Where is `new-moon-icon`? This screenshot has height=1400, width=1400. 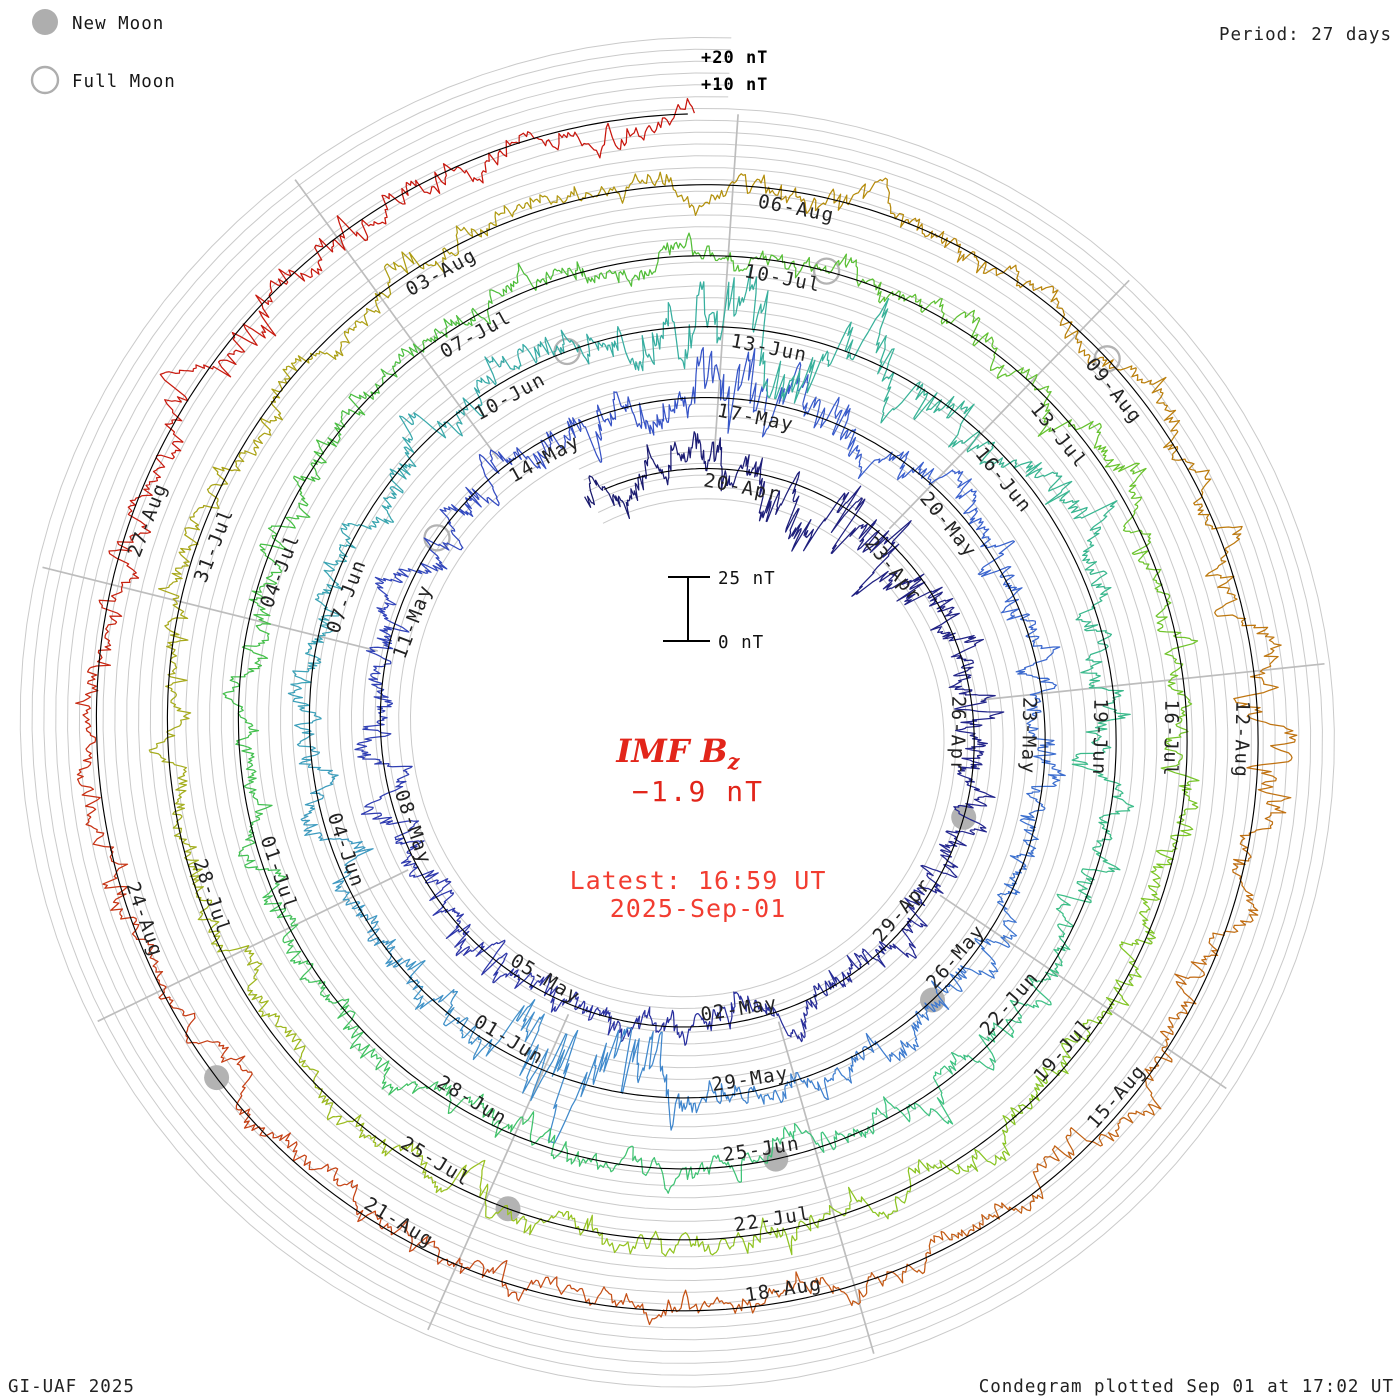 new-moon-icon is located at coordinates (45, 22).